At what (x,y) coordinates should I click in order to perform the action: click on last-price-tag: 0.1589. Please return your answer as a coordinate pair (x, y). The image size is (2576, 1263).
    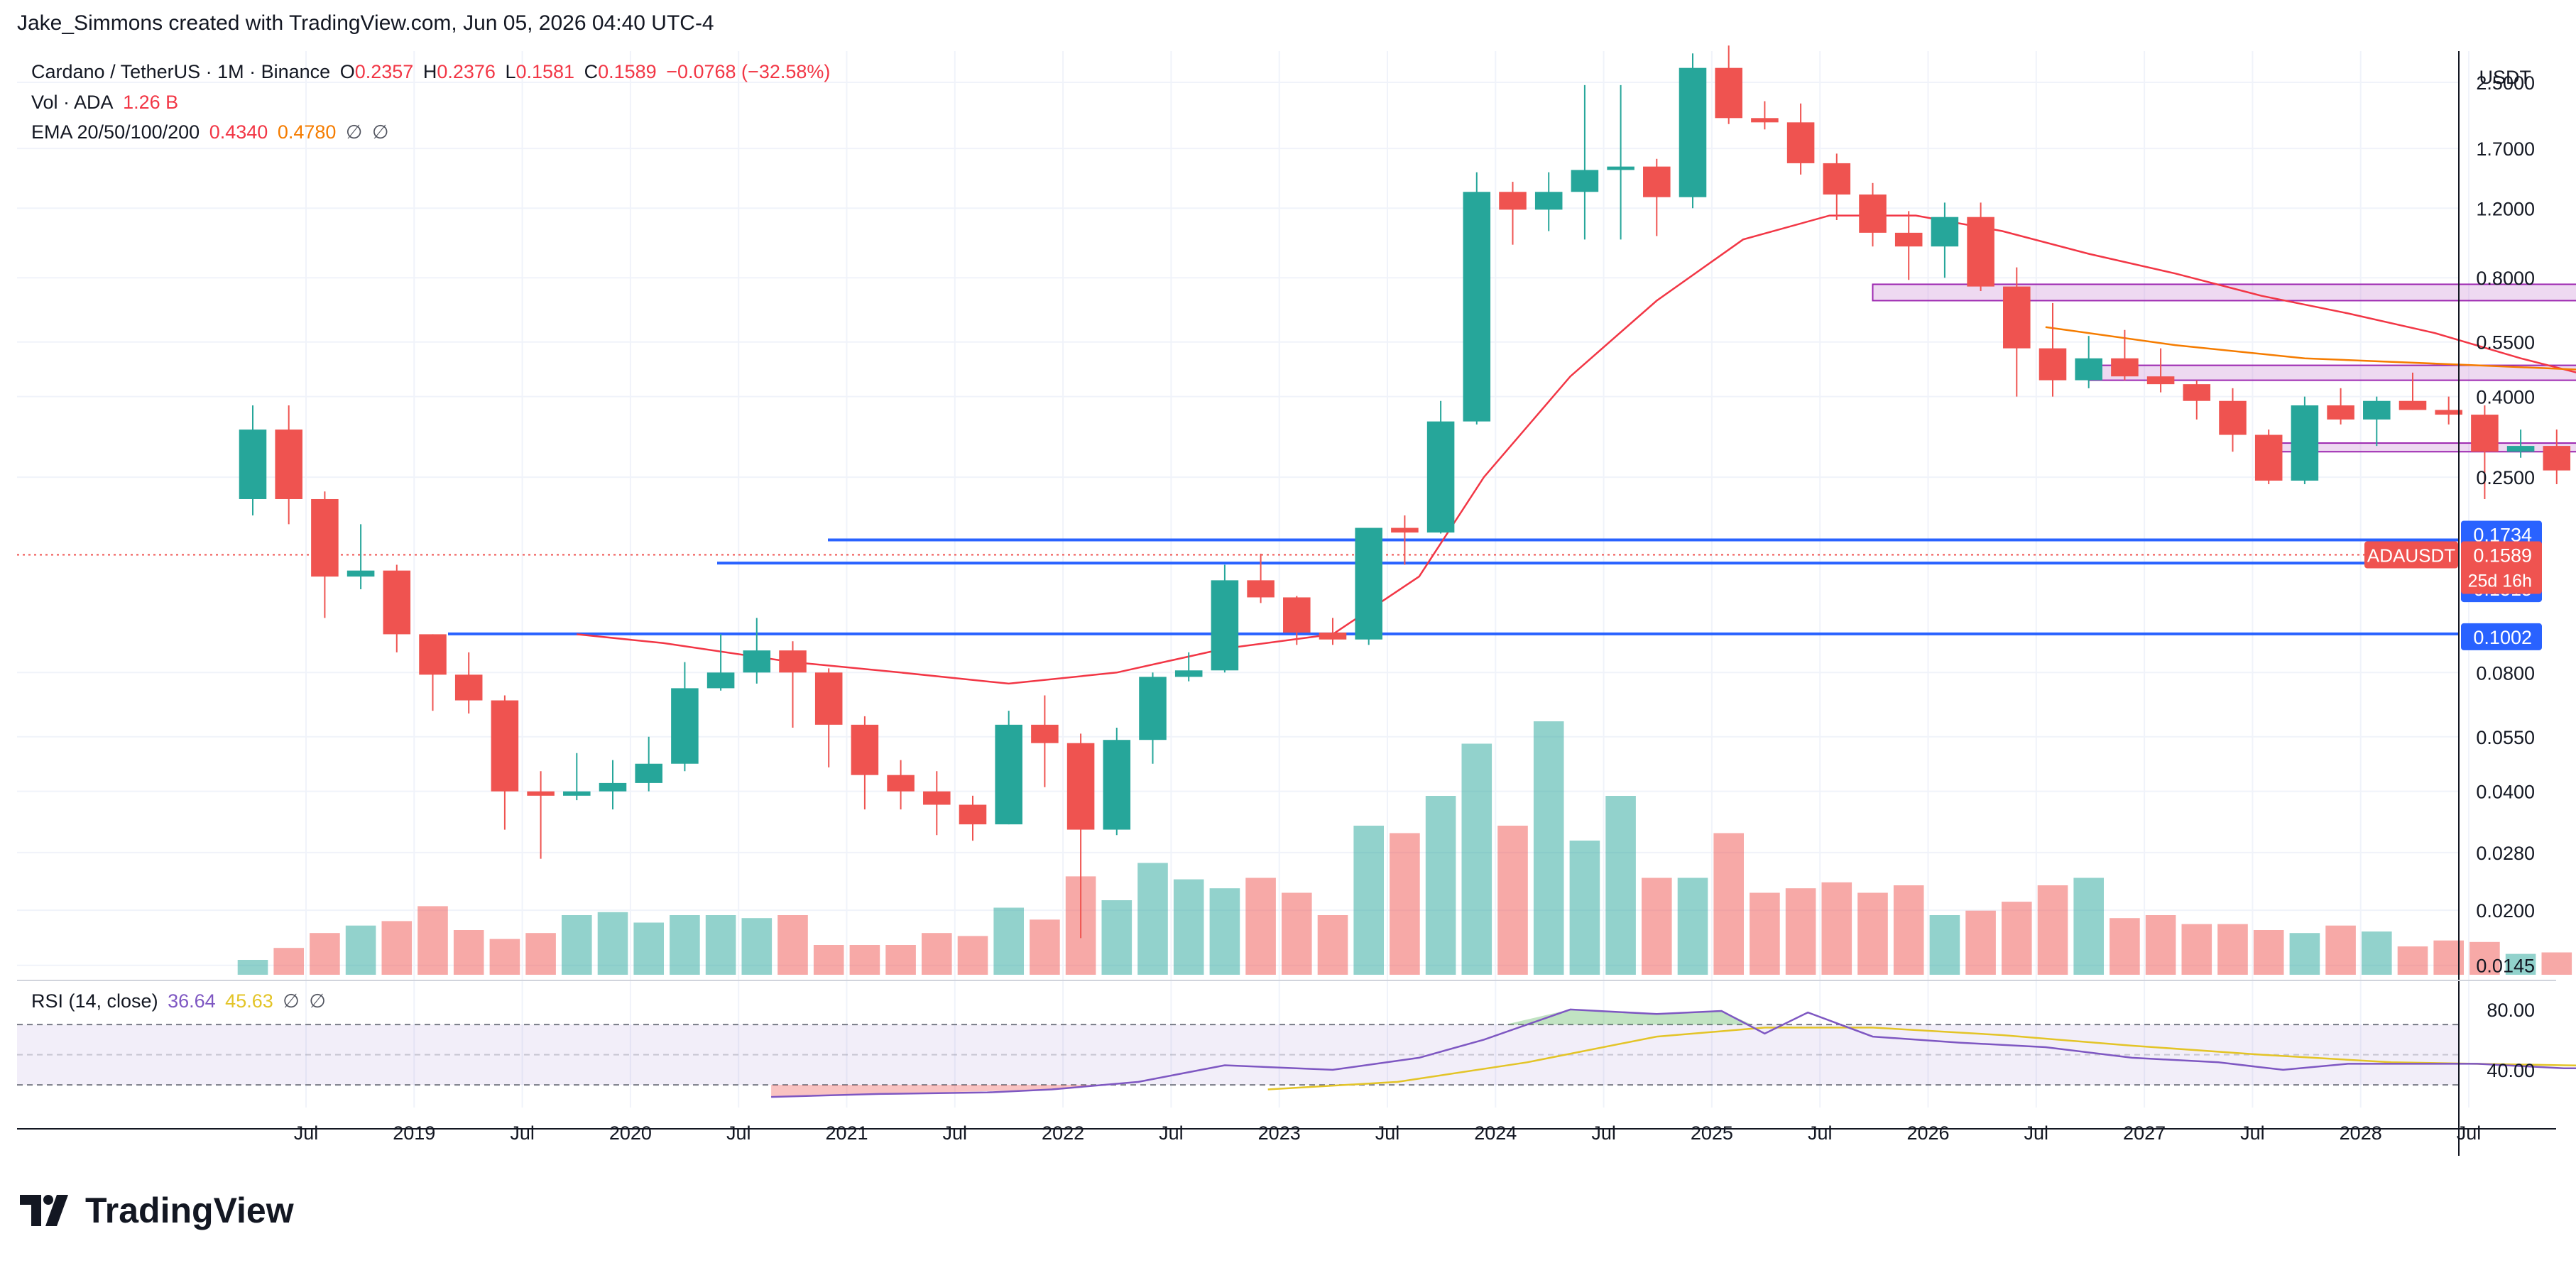
    Looking at the image, I should click on (2502, 556).